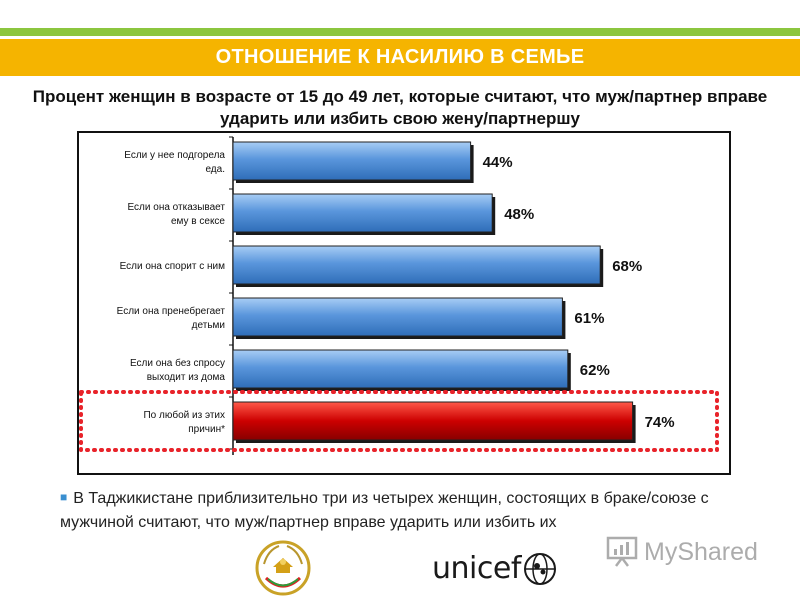  Describe the element at coordinates (400, 32) in the screenshot. I see `top-stripe` at that location.